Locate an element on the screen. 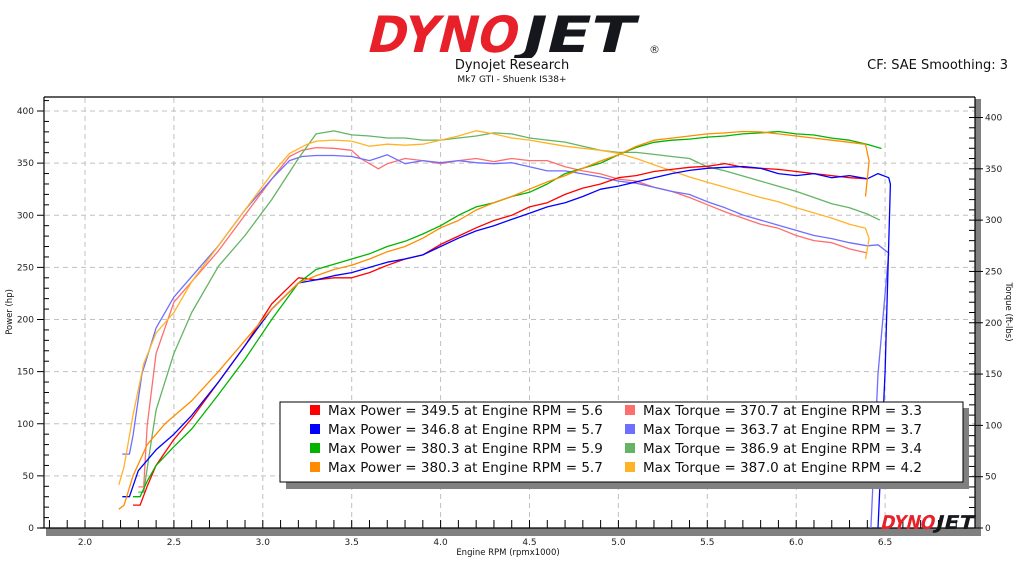 This screenshot has width=1024, height=576. y2-tick-label: 400 is located at coordinates (993, 119).